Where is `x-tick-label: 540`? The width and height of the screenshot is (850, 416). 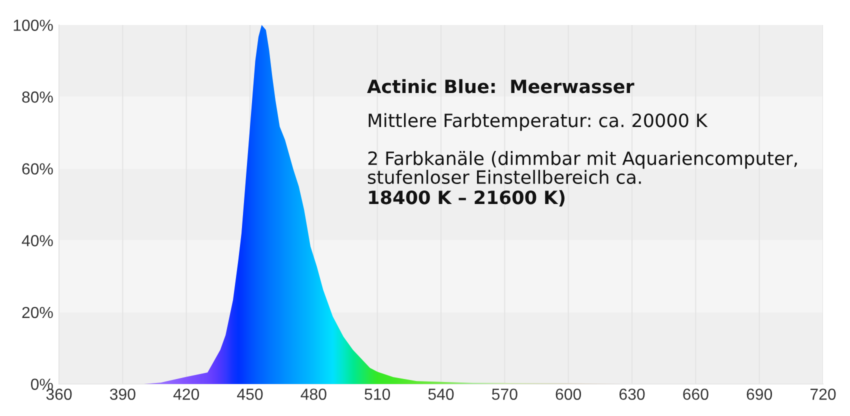 x-tick-label: 540 is located at coordinates (441, 394).